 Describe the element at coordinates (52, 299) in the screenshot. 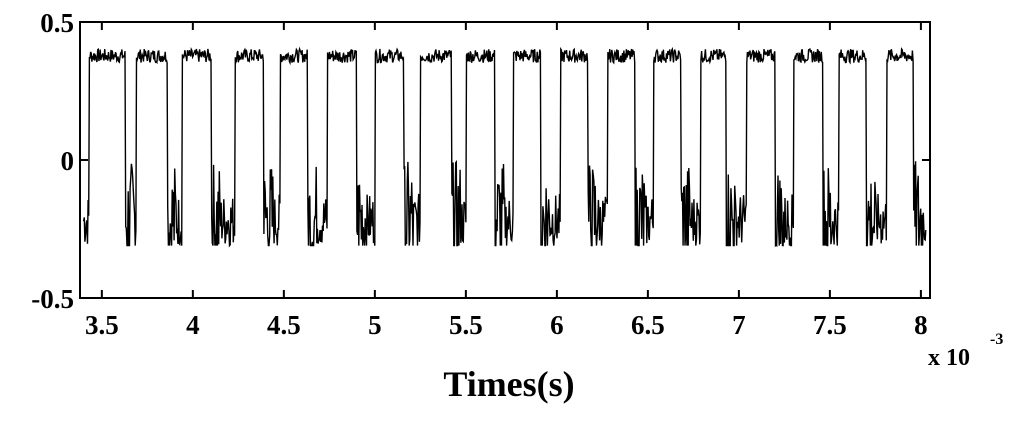

I see `y-tick-label: -0.5` at that location.